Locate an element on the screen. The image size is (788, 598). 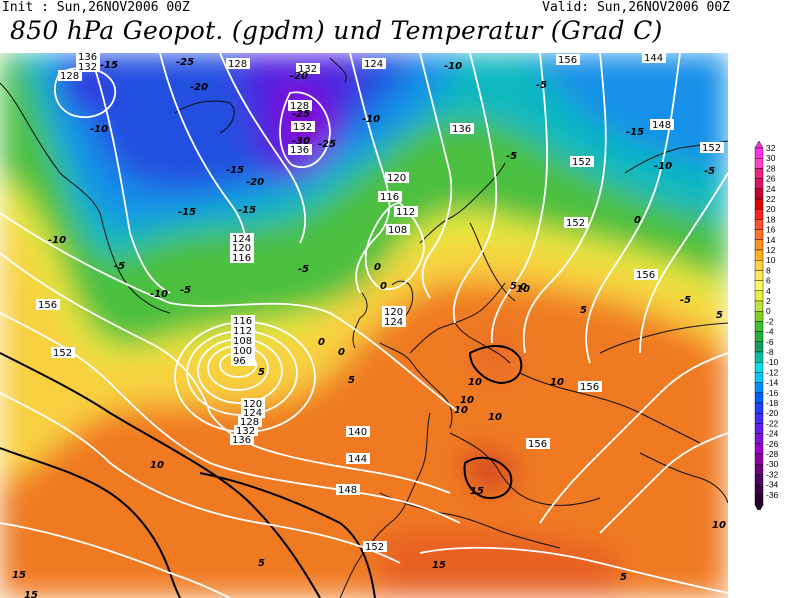
svg-text: 124 is located at coordinates (252, 413).